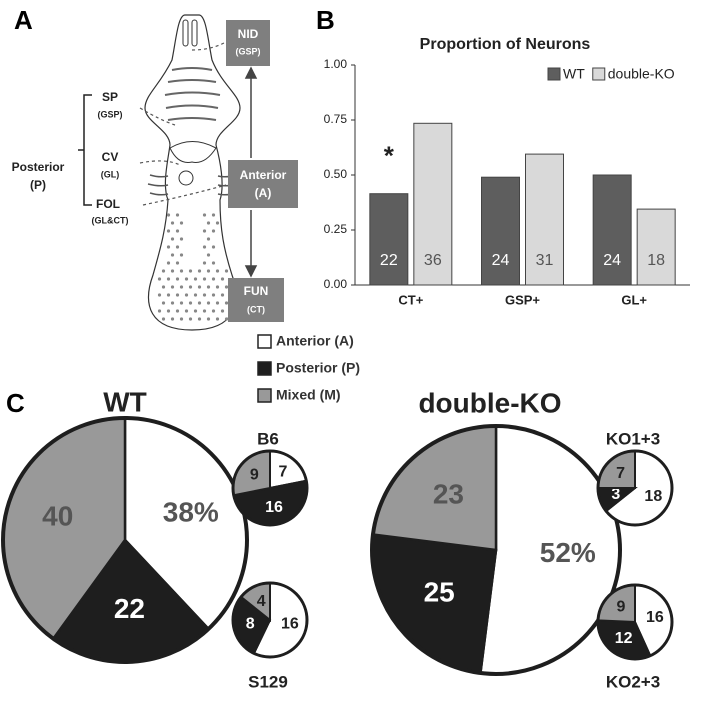  Describe the element at coordinates (448, 493) in the screenshot. I see `slice-label: 23` at that location.